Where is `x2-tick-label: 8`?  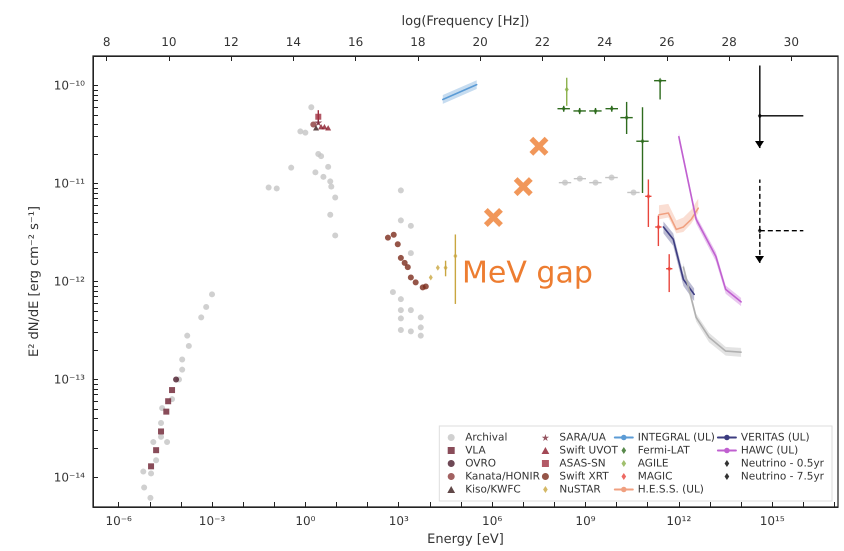
x2-tick-label: 8 is located at coordinates (106, 42).